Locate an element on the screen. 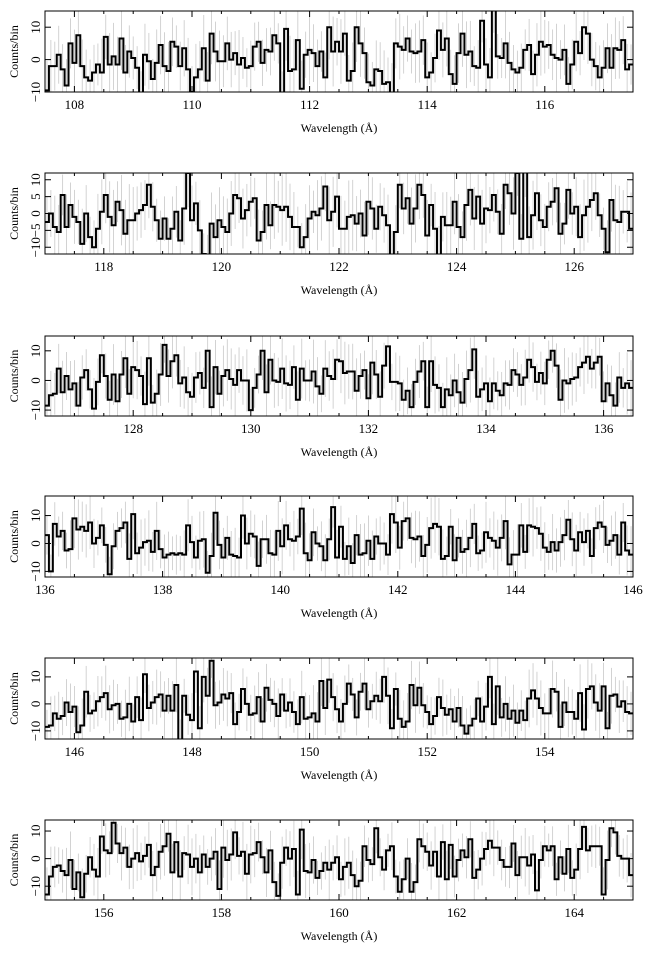  x-tick-label: 116 is located at coordinates (545, 104).